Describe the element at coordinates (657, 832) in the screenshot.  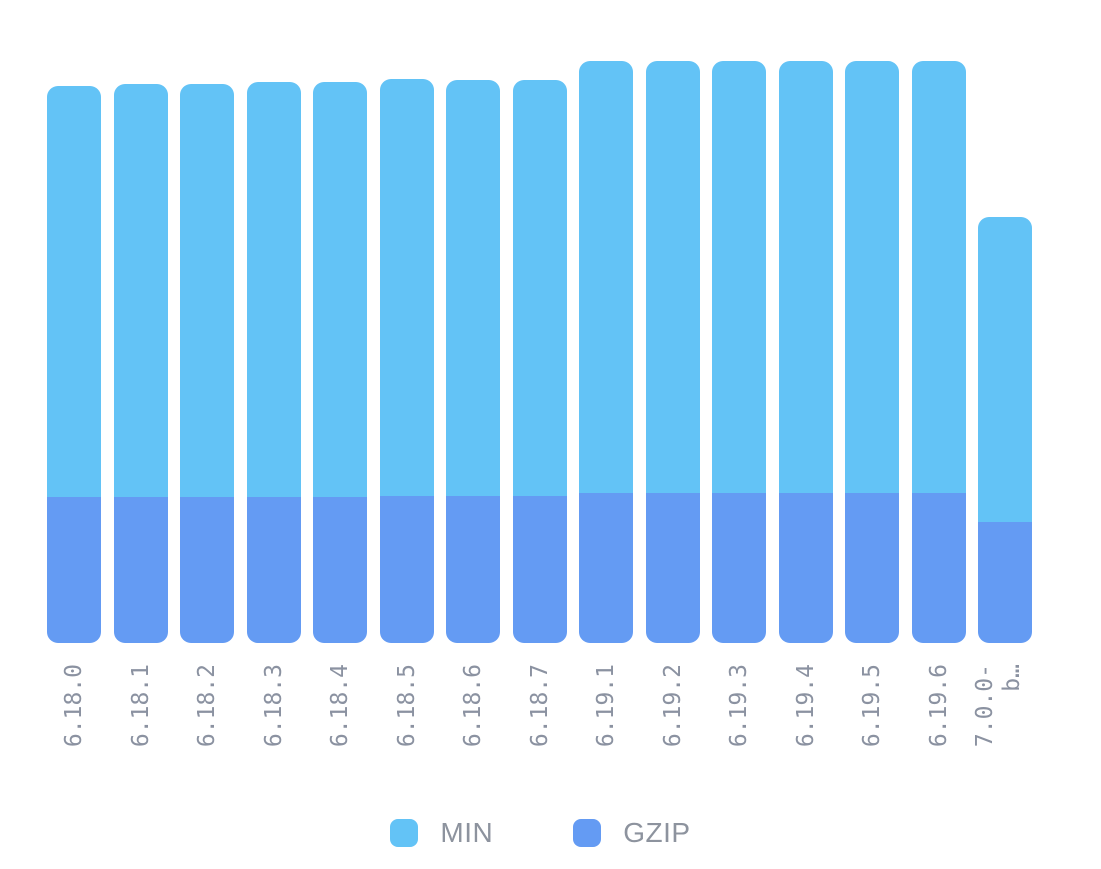
I see `legend-label-gzip: GZIP` at that location.